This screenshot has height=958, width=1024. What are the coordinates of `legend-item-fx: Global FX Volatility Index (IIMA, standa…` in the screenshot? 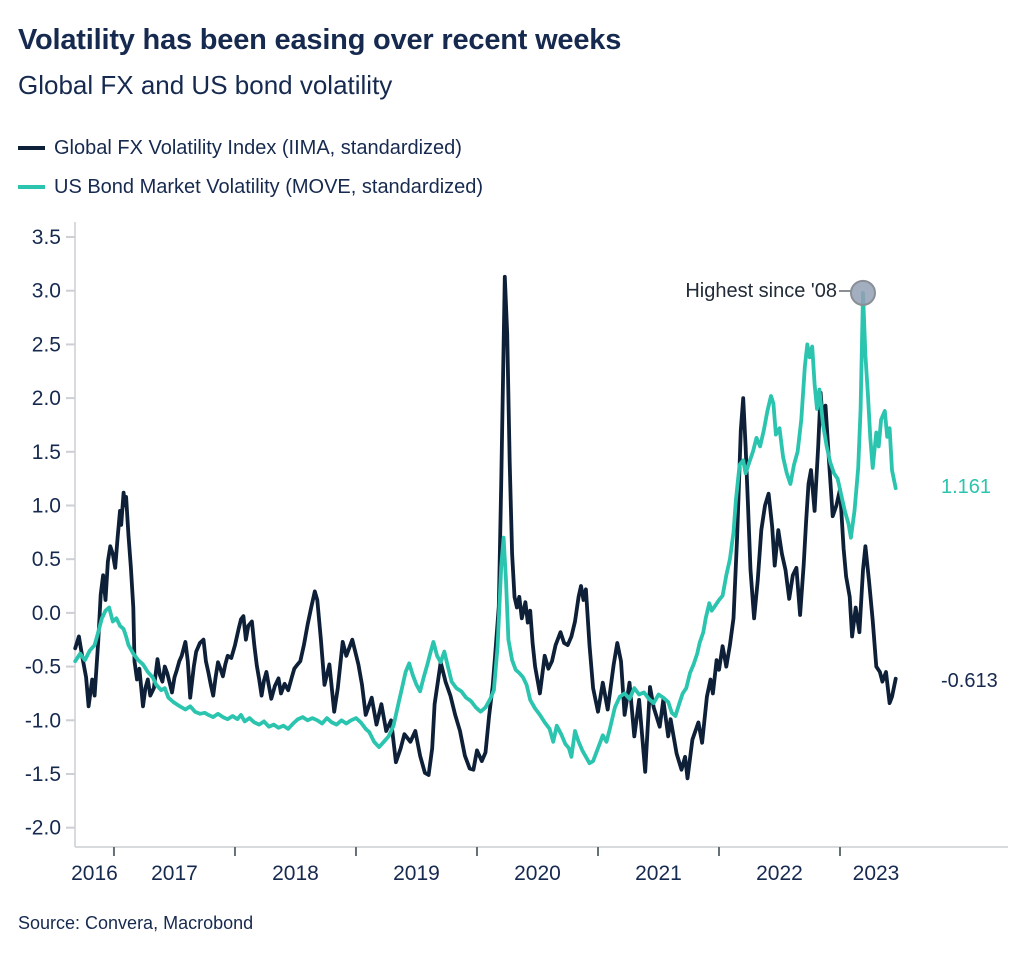 It's located at (250, 148).